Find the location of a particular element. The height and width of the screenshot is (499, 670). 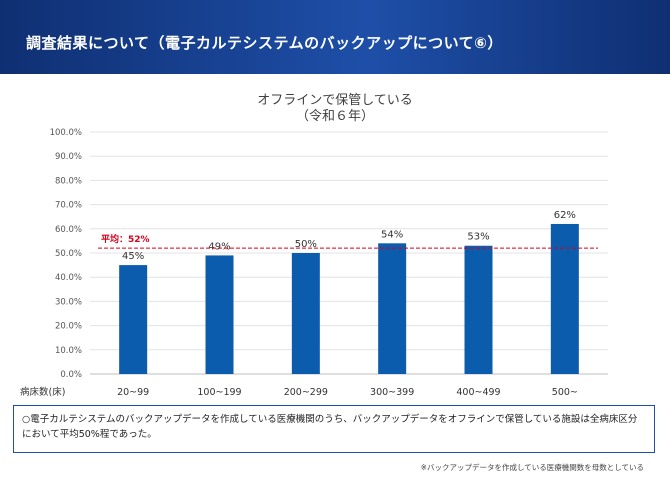

bar-value-label: 45% is located at coordinates (133, 256).